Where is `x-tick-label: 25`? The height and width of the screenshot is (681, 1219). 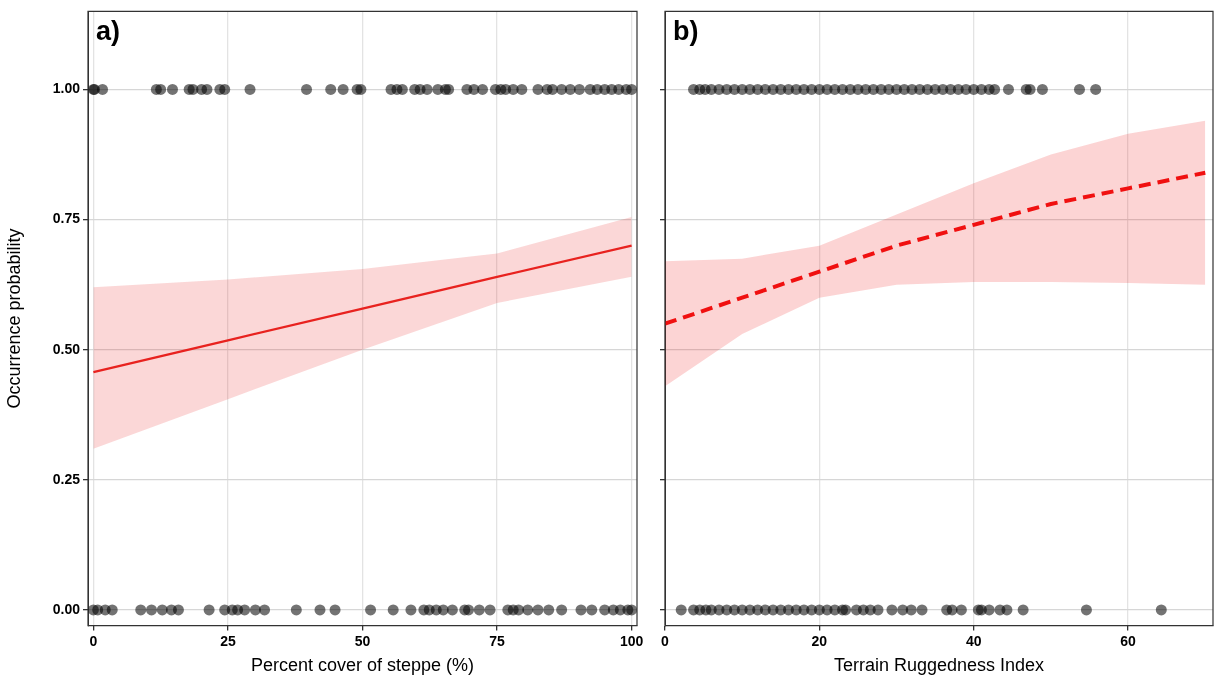 x-tick-label: 25 is located at coordinates (228, 640).